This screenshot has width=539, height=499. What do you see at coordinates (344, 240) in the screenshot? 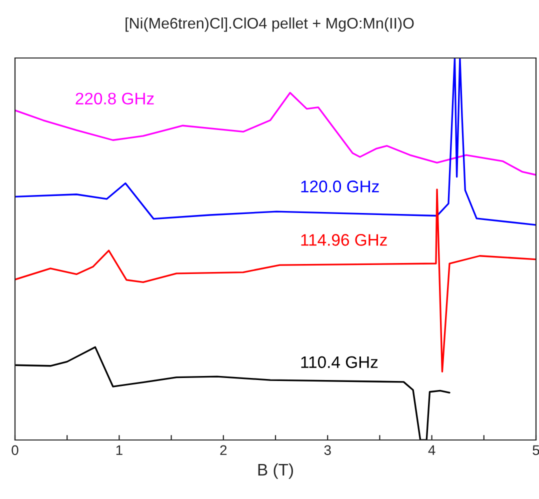
I see `series-label: 114.96 GHz` at bounding box center [344, 240].